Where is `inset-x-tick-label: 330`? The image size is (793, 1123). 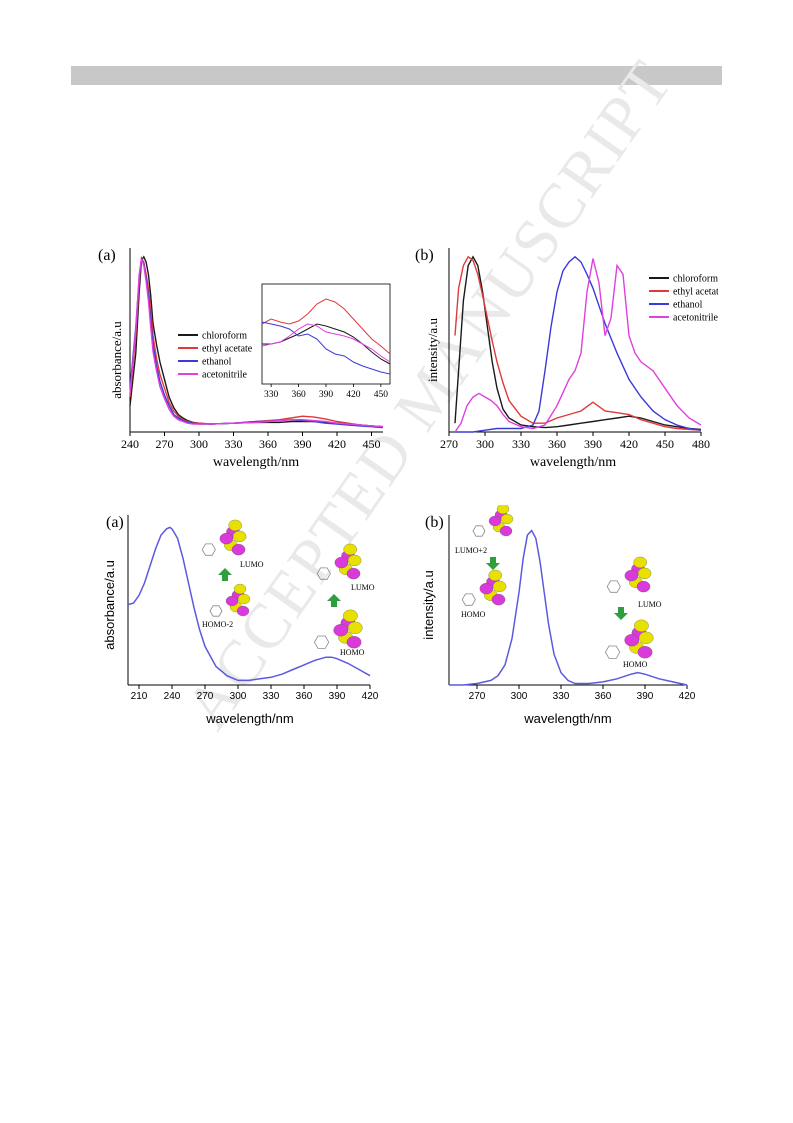
inset-x-tick-label: 330 is located at coordinates (271, 395).